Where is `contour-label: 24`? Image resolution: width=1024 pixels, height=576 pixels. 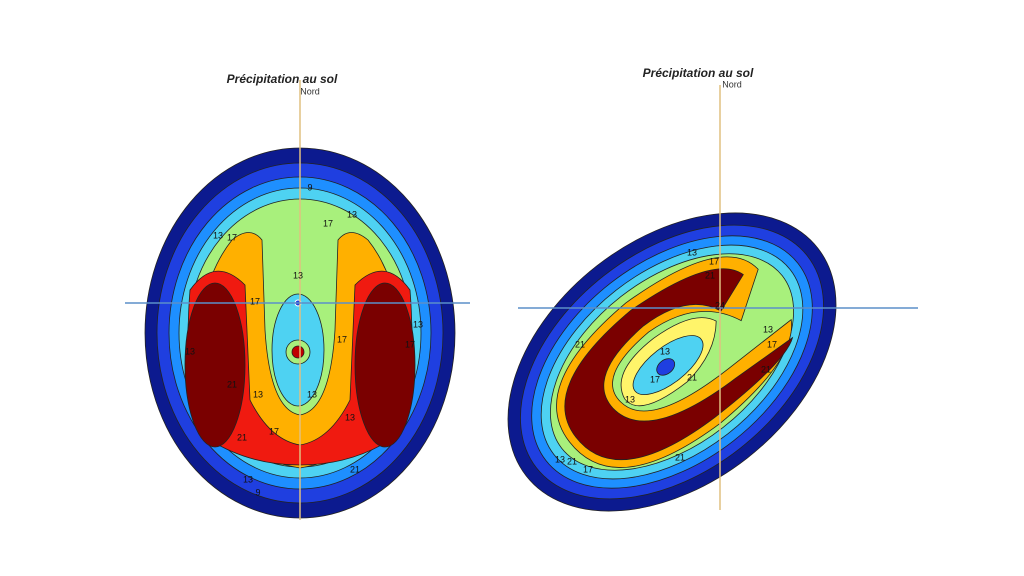
contour-label: 24 is located at coordinates (720, 305).